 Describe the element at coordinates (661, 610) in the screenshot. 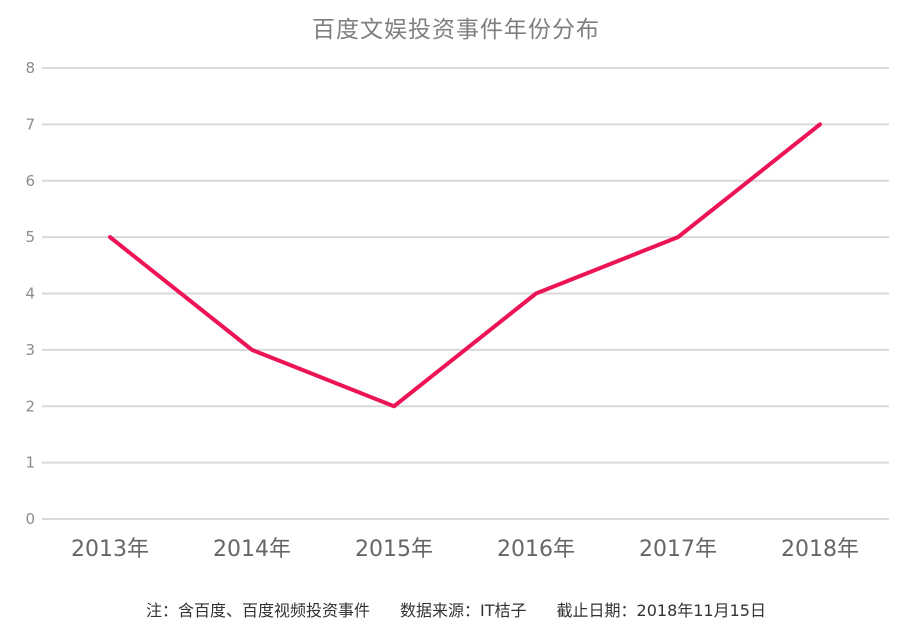

I see `deadline-text: 截止日期：2018年11月15日` at that location.